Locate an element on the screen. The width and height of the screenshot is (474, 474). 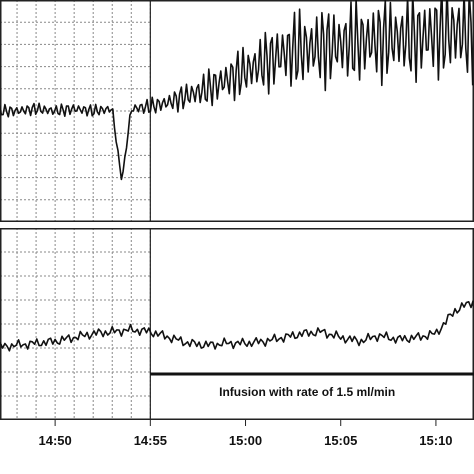
x-tick-label: 15:00 is located at coordinates (245, 440).